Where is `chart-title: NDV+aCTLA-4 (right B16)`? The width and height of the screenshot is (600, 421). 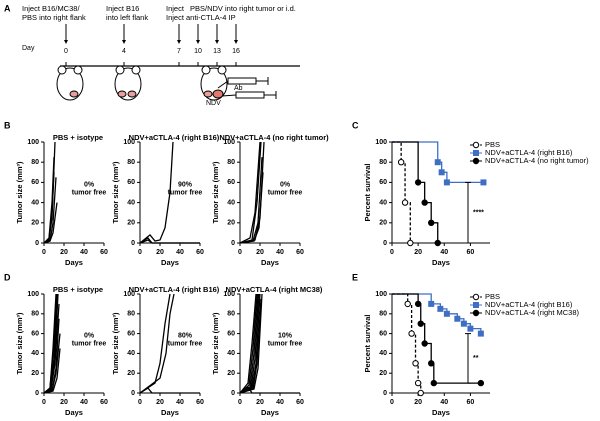 chart-title: NDV+aCTLA-4 (right B16) is located at coordinates (174, 137).